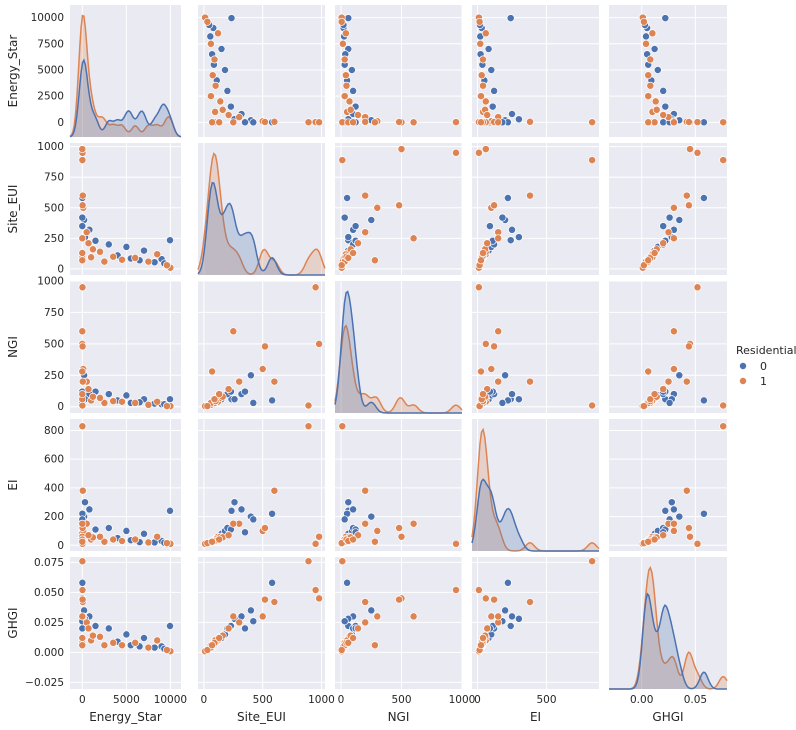  I want to click on panel-Site_EUI-vs-GHGI, so click(668, 209).